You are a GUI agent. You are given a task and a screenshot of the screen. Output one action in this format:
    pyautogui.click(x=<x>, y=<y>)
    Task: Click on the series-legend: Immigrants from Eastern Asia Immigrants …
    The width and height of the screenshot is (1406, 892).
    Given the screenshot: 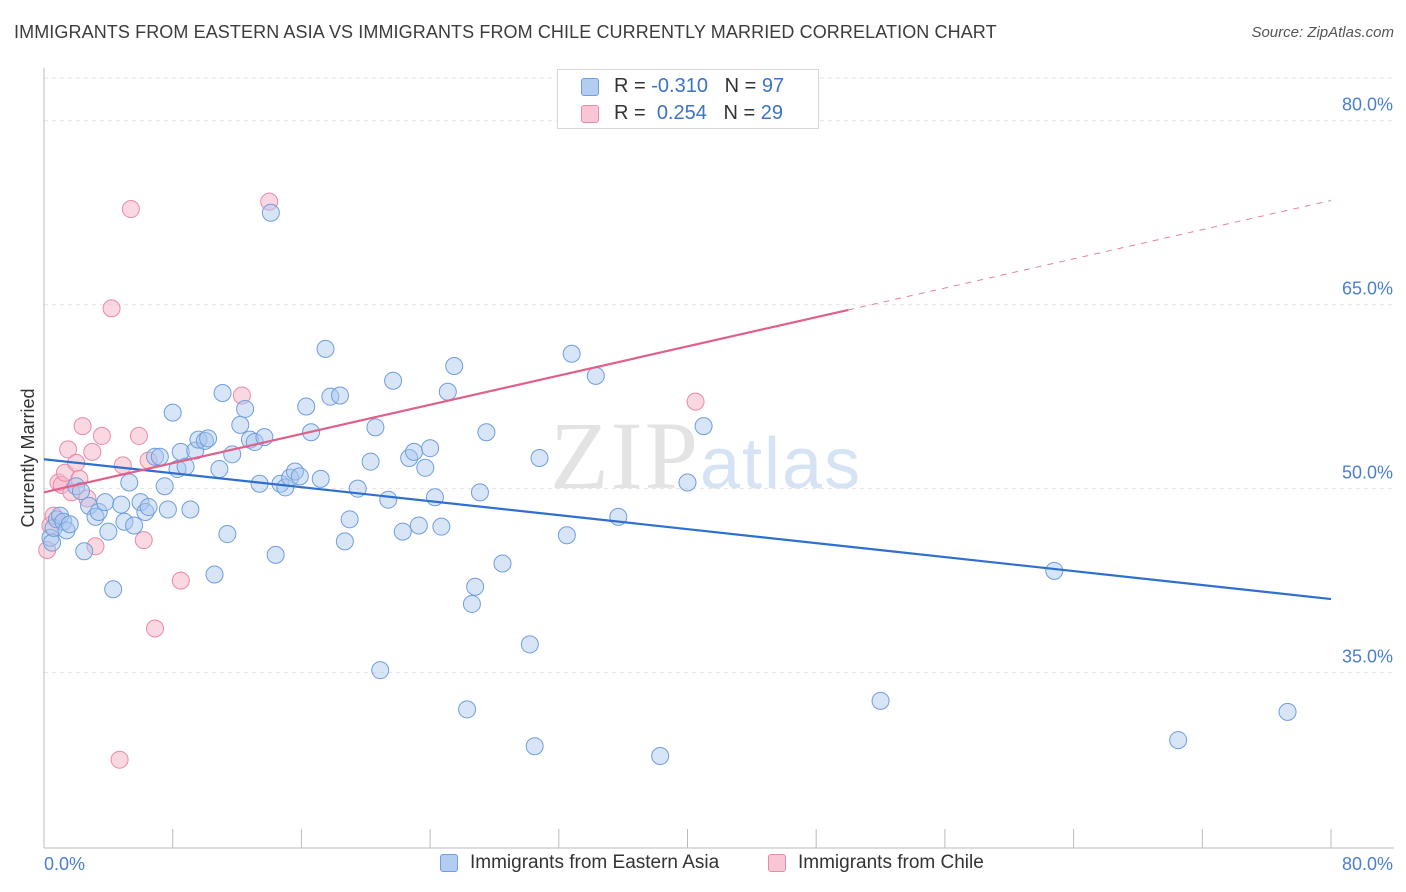 What is the action you would take?
    pyautogui.click(x=703, y=865)
    